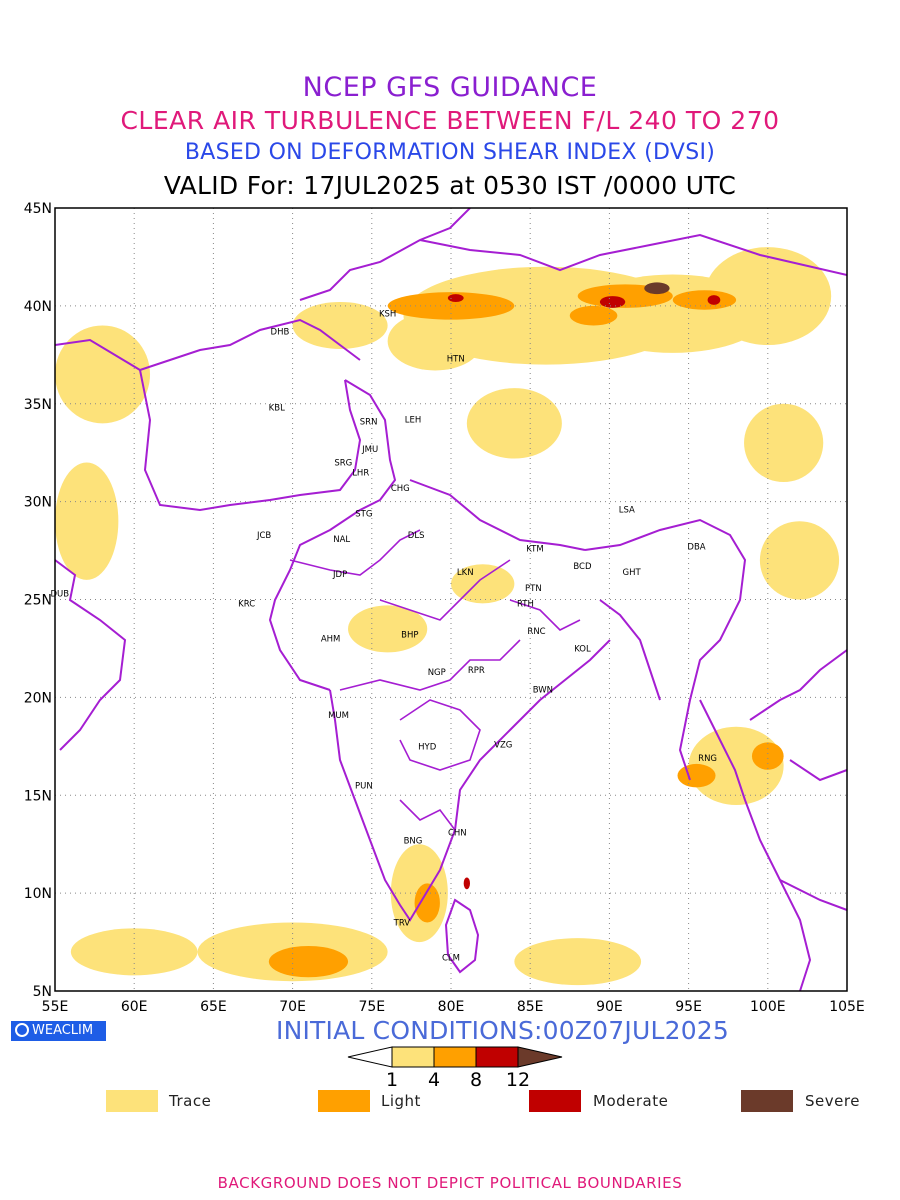 The height and width of the screenshot is (1200, 900). Describe the element at coordinates (55, 1007) in the screenshot. I see `lon-tick-label: 55E` at that location.